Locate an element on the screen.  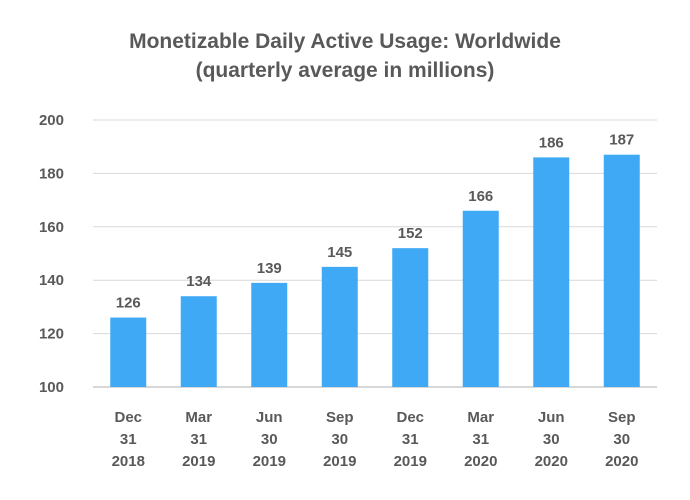
data-label: 139 is located at coordinates (269, 268).